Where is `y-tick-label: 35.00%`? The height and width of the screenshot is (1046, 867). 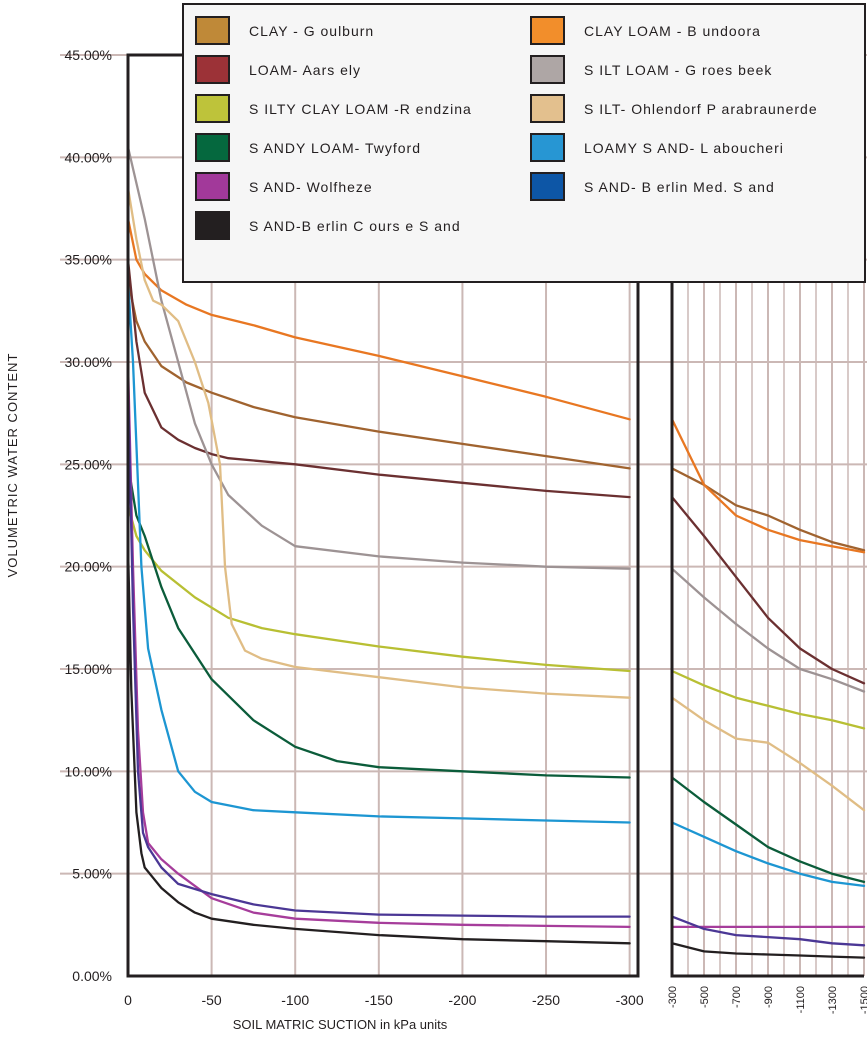
y-tick-label: 35.00% is located at coordinates (88, 260).